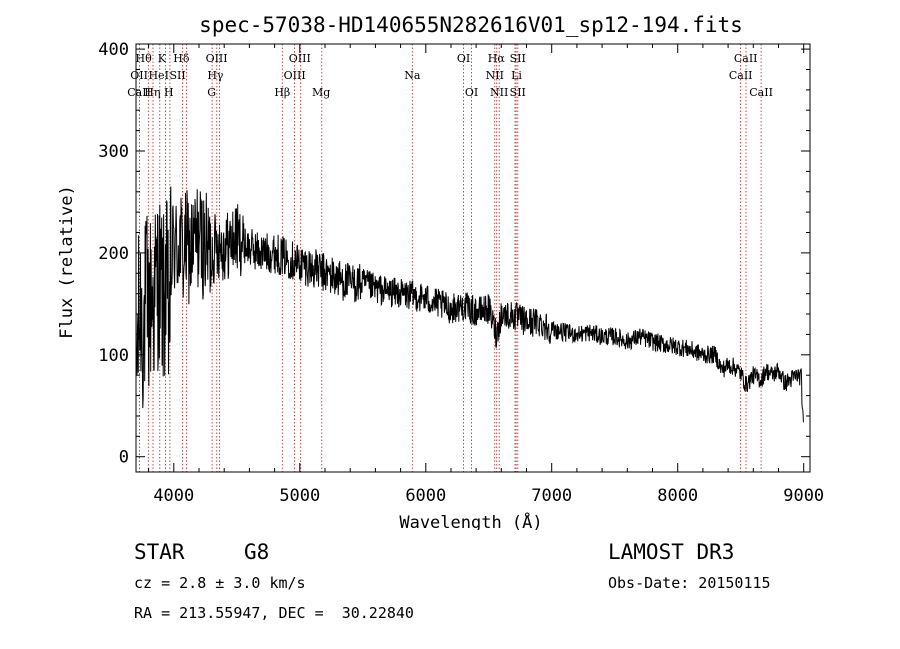  I want to click on object-class: STAR, so click(159, 552).